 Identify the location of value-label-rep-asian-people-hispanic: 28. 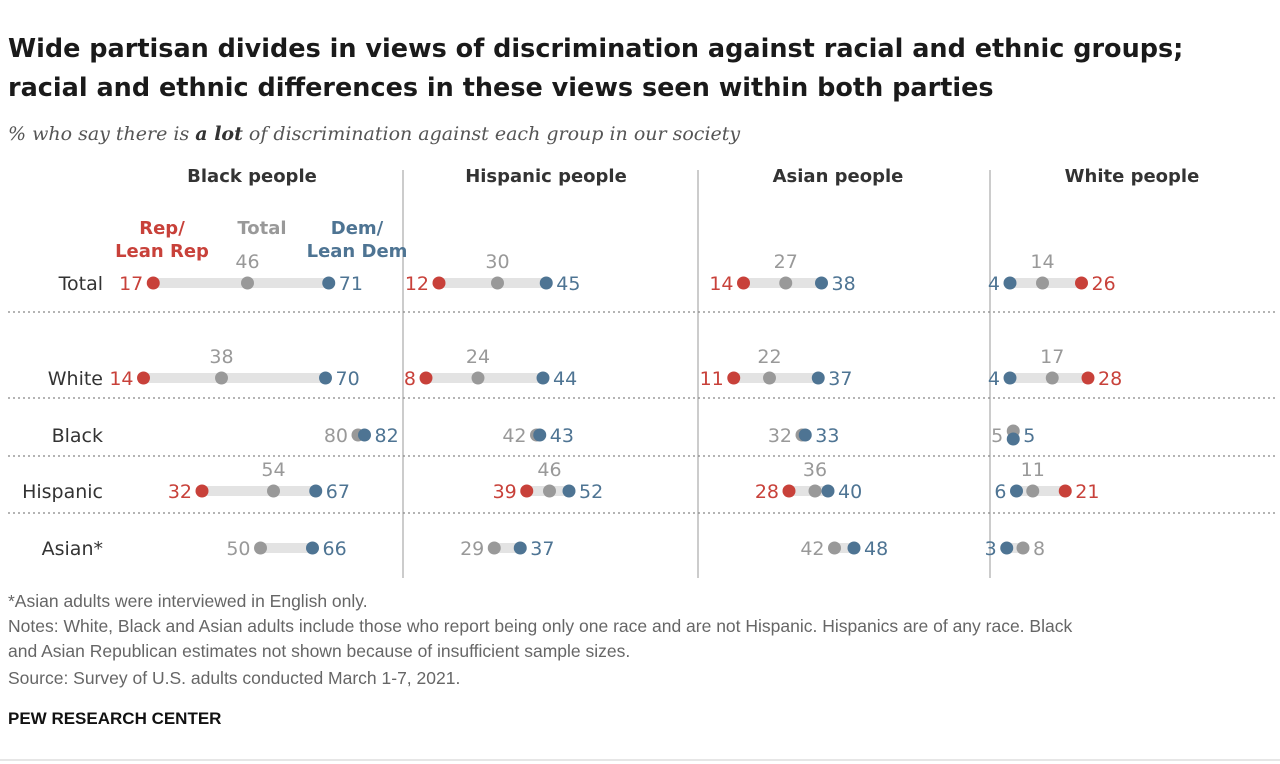
(767, 492).